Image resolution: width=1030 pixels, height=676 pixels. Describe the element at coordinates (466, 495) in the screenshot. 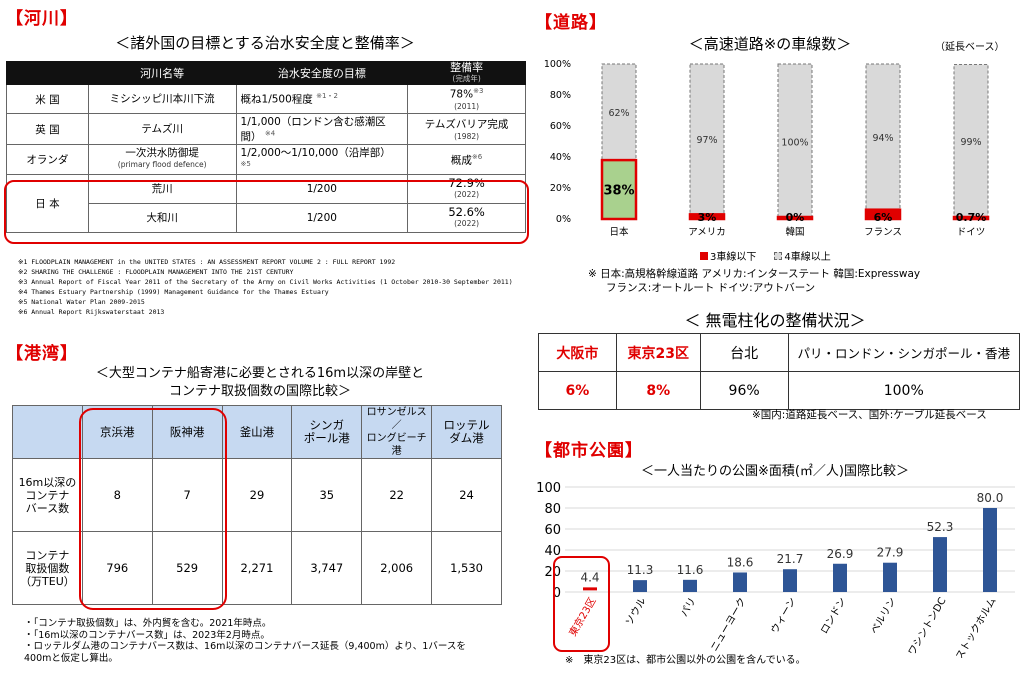

I see `port-berths-cell: 24` at that location.